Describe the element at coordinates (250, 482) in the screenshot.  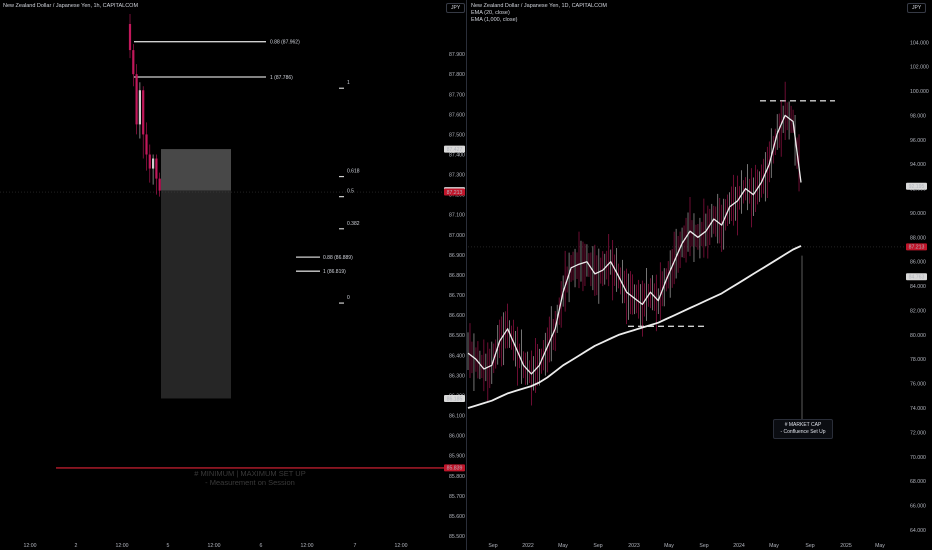
I see `minmax-note-line2: - Measurement on Session` at that location.